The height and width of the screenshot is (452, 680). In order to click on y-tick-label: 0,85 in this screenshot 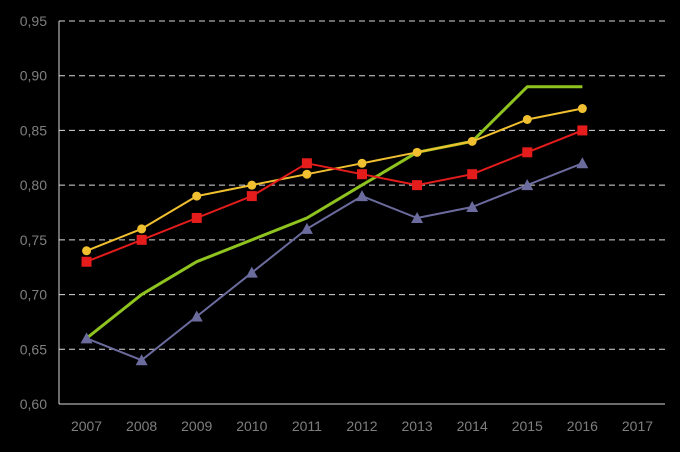, I will do `click(33, 130)`.